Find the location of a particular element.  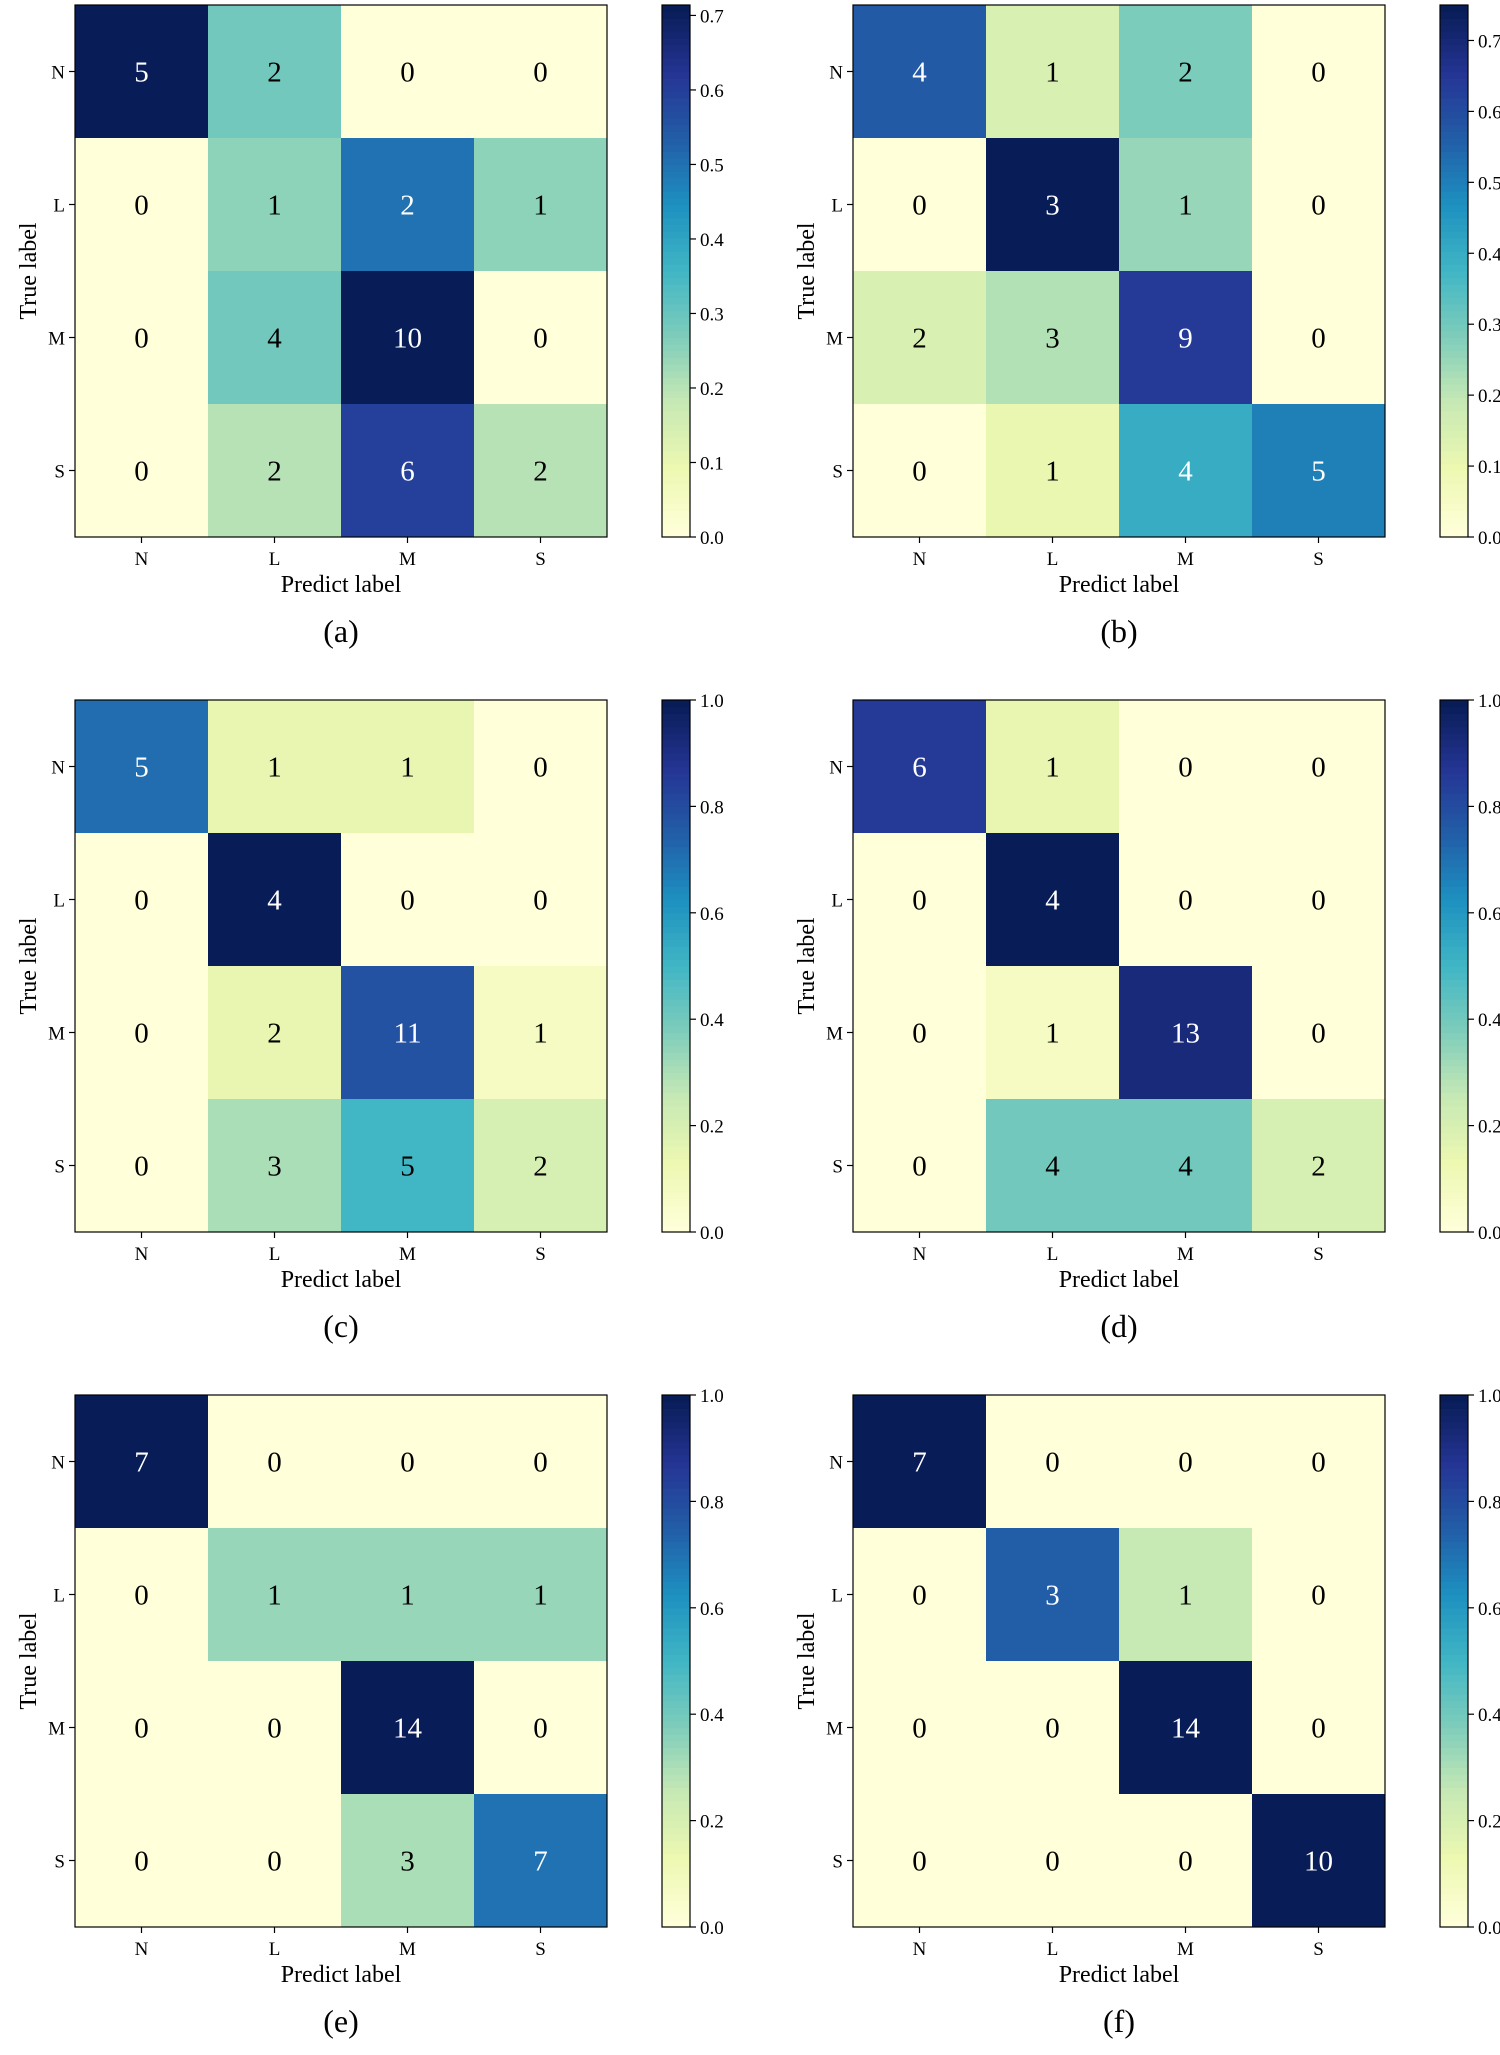

cell-value: 5 is located at coordinates (407, 1167).